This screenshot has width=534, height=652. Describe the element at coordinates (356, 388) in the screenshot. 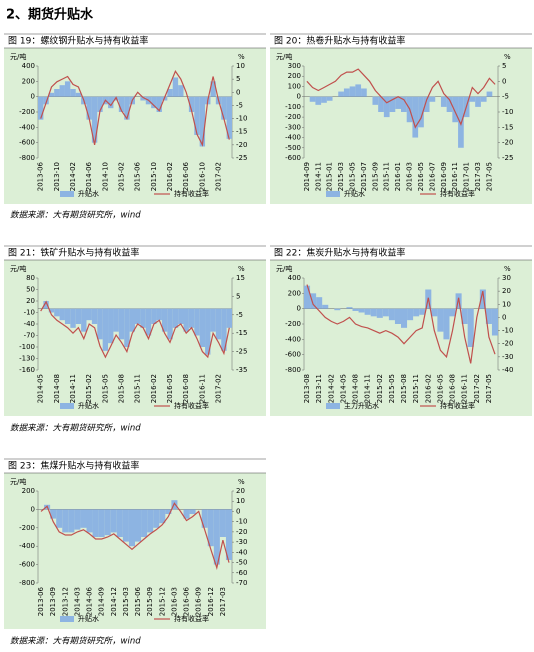

I see `x-tick-label: 2014-08` at that location.